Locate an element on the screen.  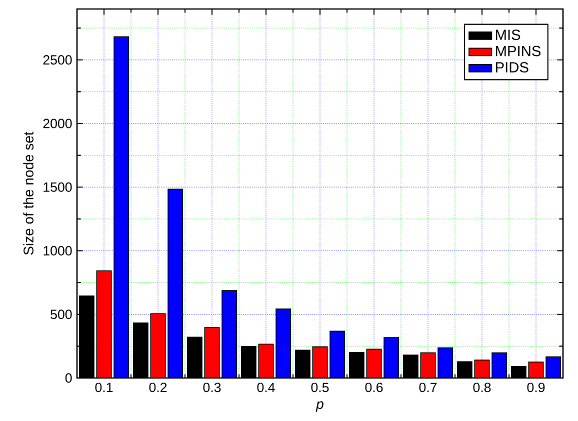
y-axis-title: Size of the node set is located at coordinates (28, 193).